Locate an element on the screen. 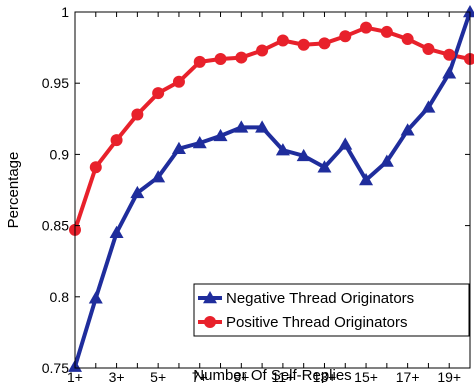 The height and width of the screenshot is (383, 474). y-tick-label: 1 is located at coordinates (65, 12).